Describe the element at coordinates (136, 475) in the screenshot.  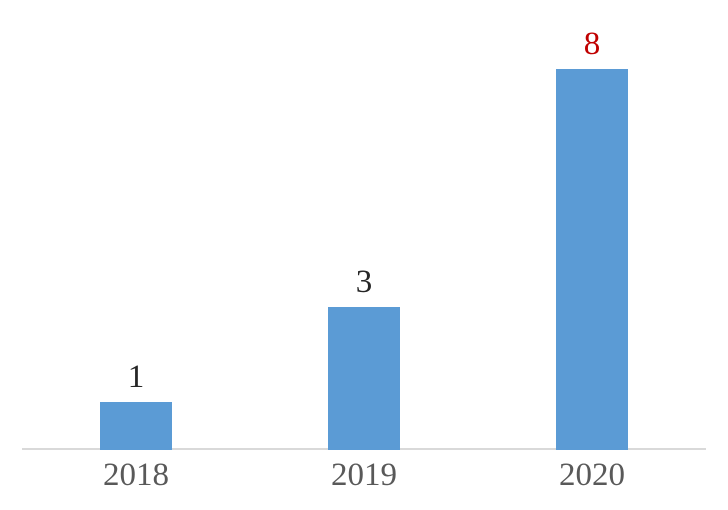
I see `x-axis-label-2018: 2018` at that location.